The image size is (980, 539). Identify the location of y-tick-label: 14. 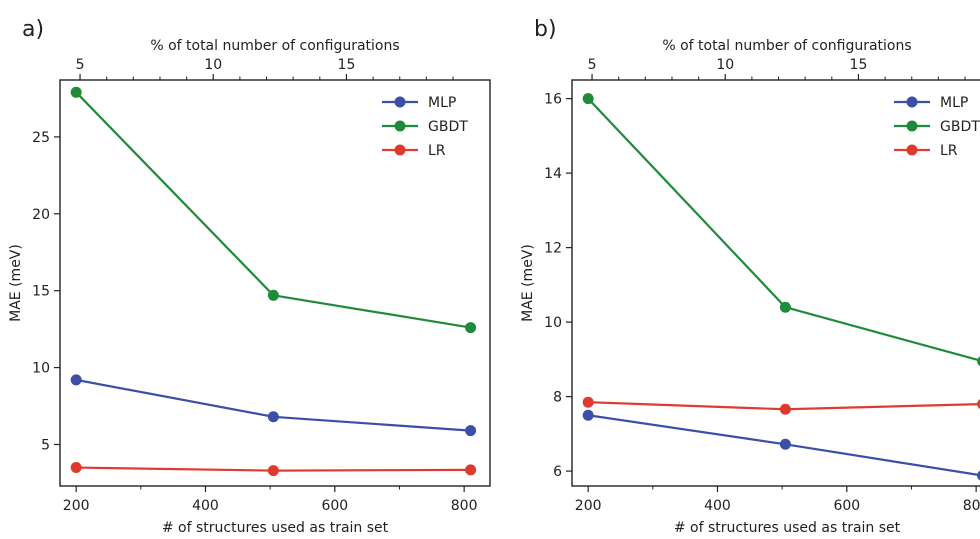
(553, 174).